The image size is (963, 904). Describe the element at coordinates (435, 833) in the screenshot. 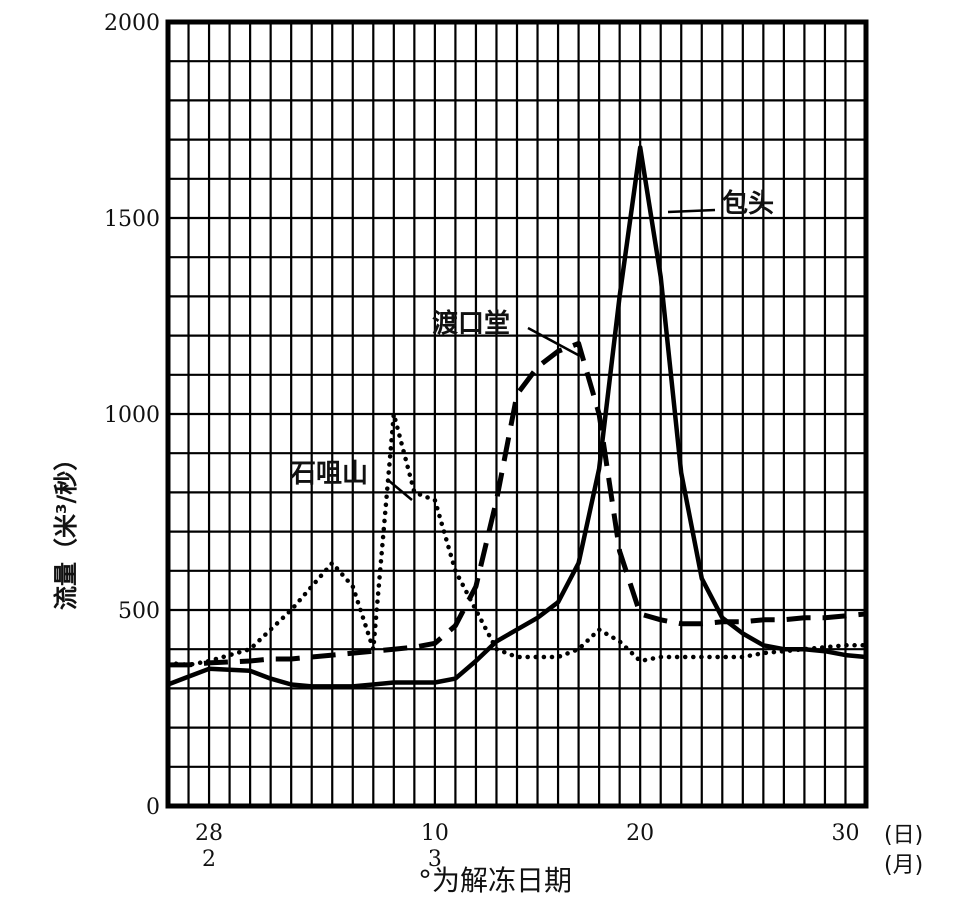

I see `x-tick-day-label: 10` at that location.